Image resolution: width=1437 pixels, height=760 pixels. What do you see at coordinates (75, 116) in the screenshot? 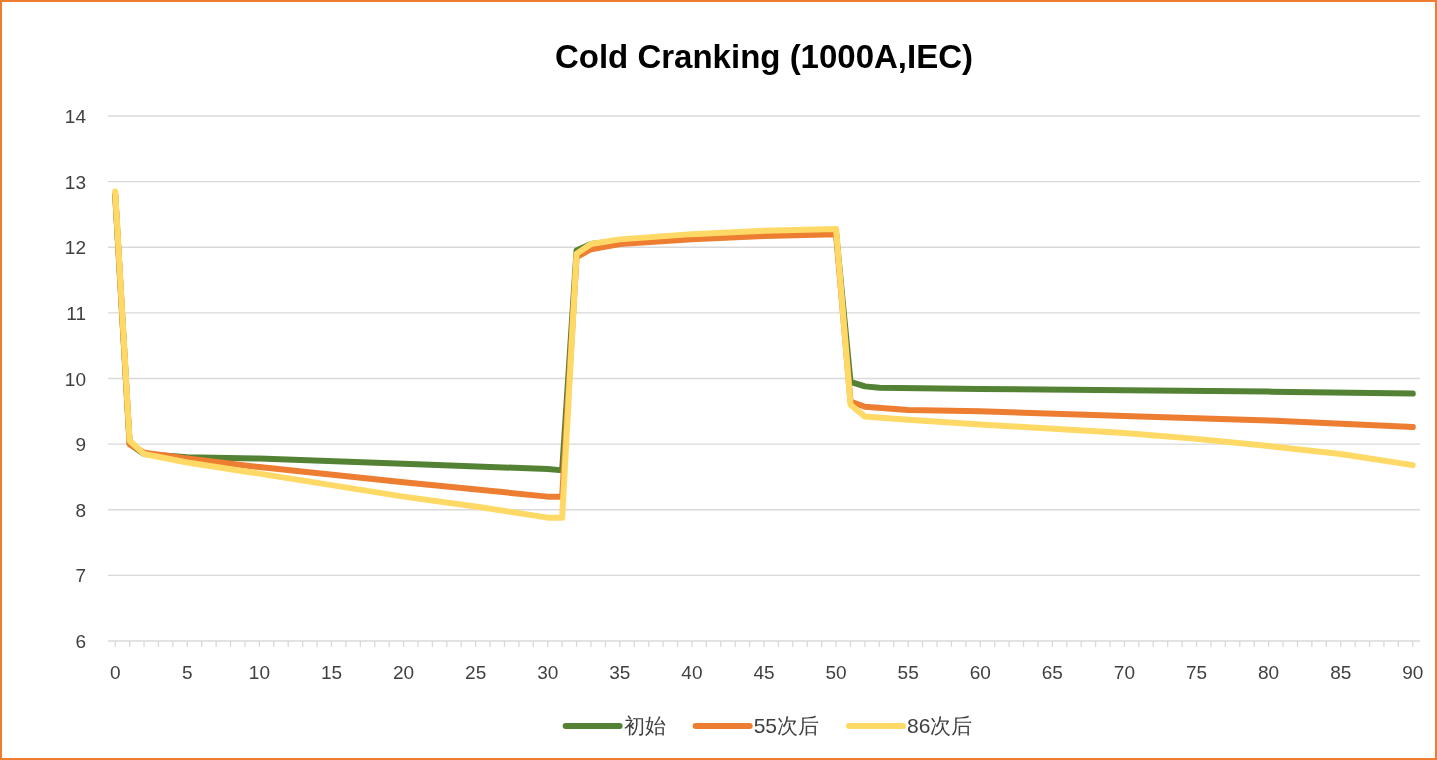
I see `y-tick-label: 14` at bounding box center [75, 116].